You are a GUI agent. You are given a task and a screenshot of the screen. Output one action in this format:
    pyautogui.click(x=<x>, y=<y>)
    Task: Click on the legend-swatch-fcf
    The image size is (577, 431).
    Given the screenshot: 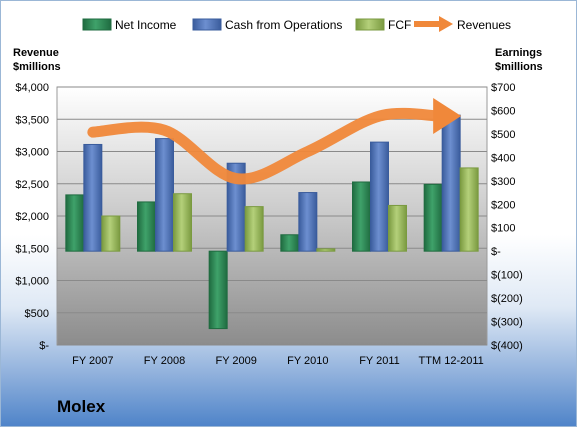 What is the action you would take?
    pyautogui.click(x=370, y=24)
    